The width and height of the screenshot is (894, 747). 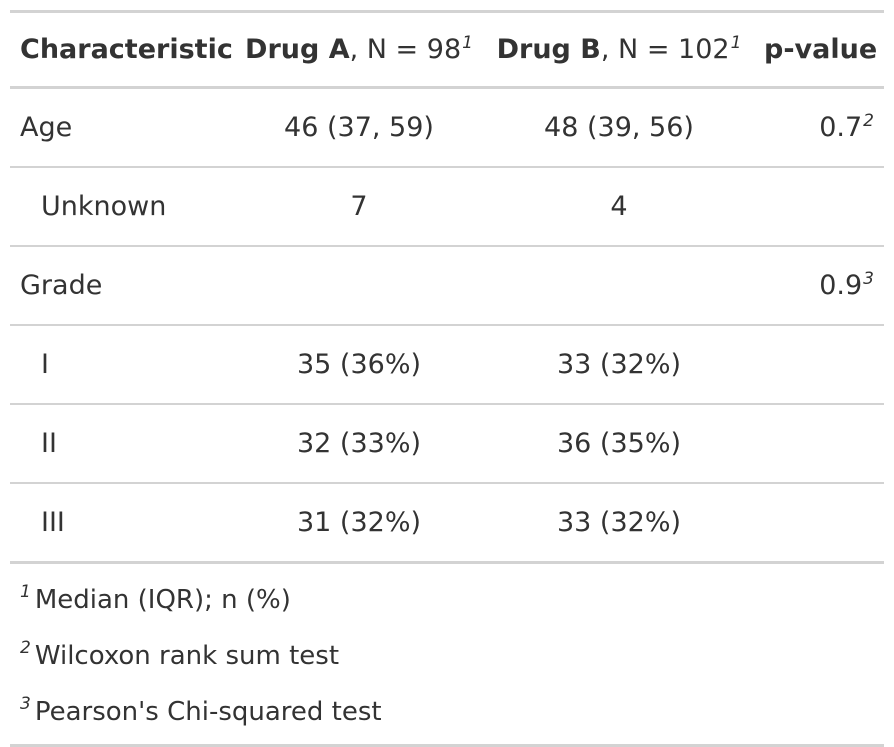 What do you see at coordinates (359, 51) in the screenshot?
I see `header-drug-a: Drug A, N = 981` at bounding box center [359, 51].